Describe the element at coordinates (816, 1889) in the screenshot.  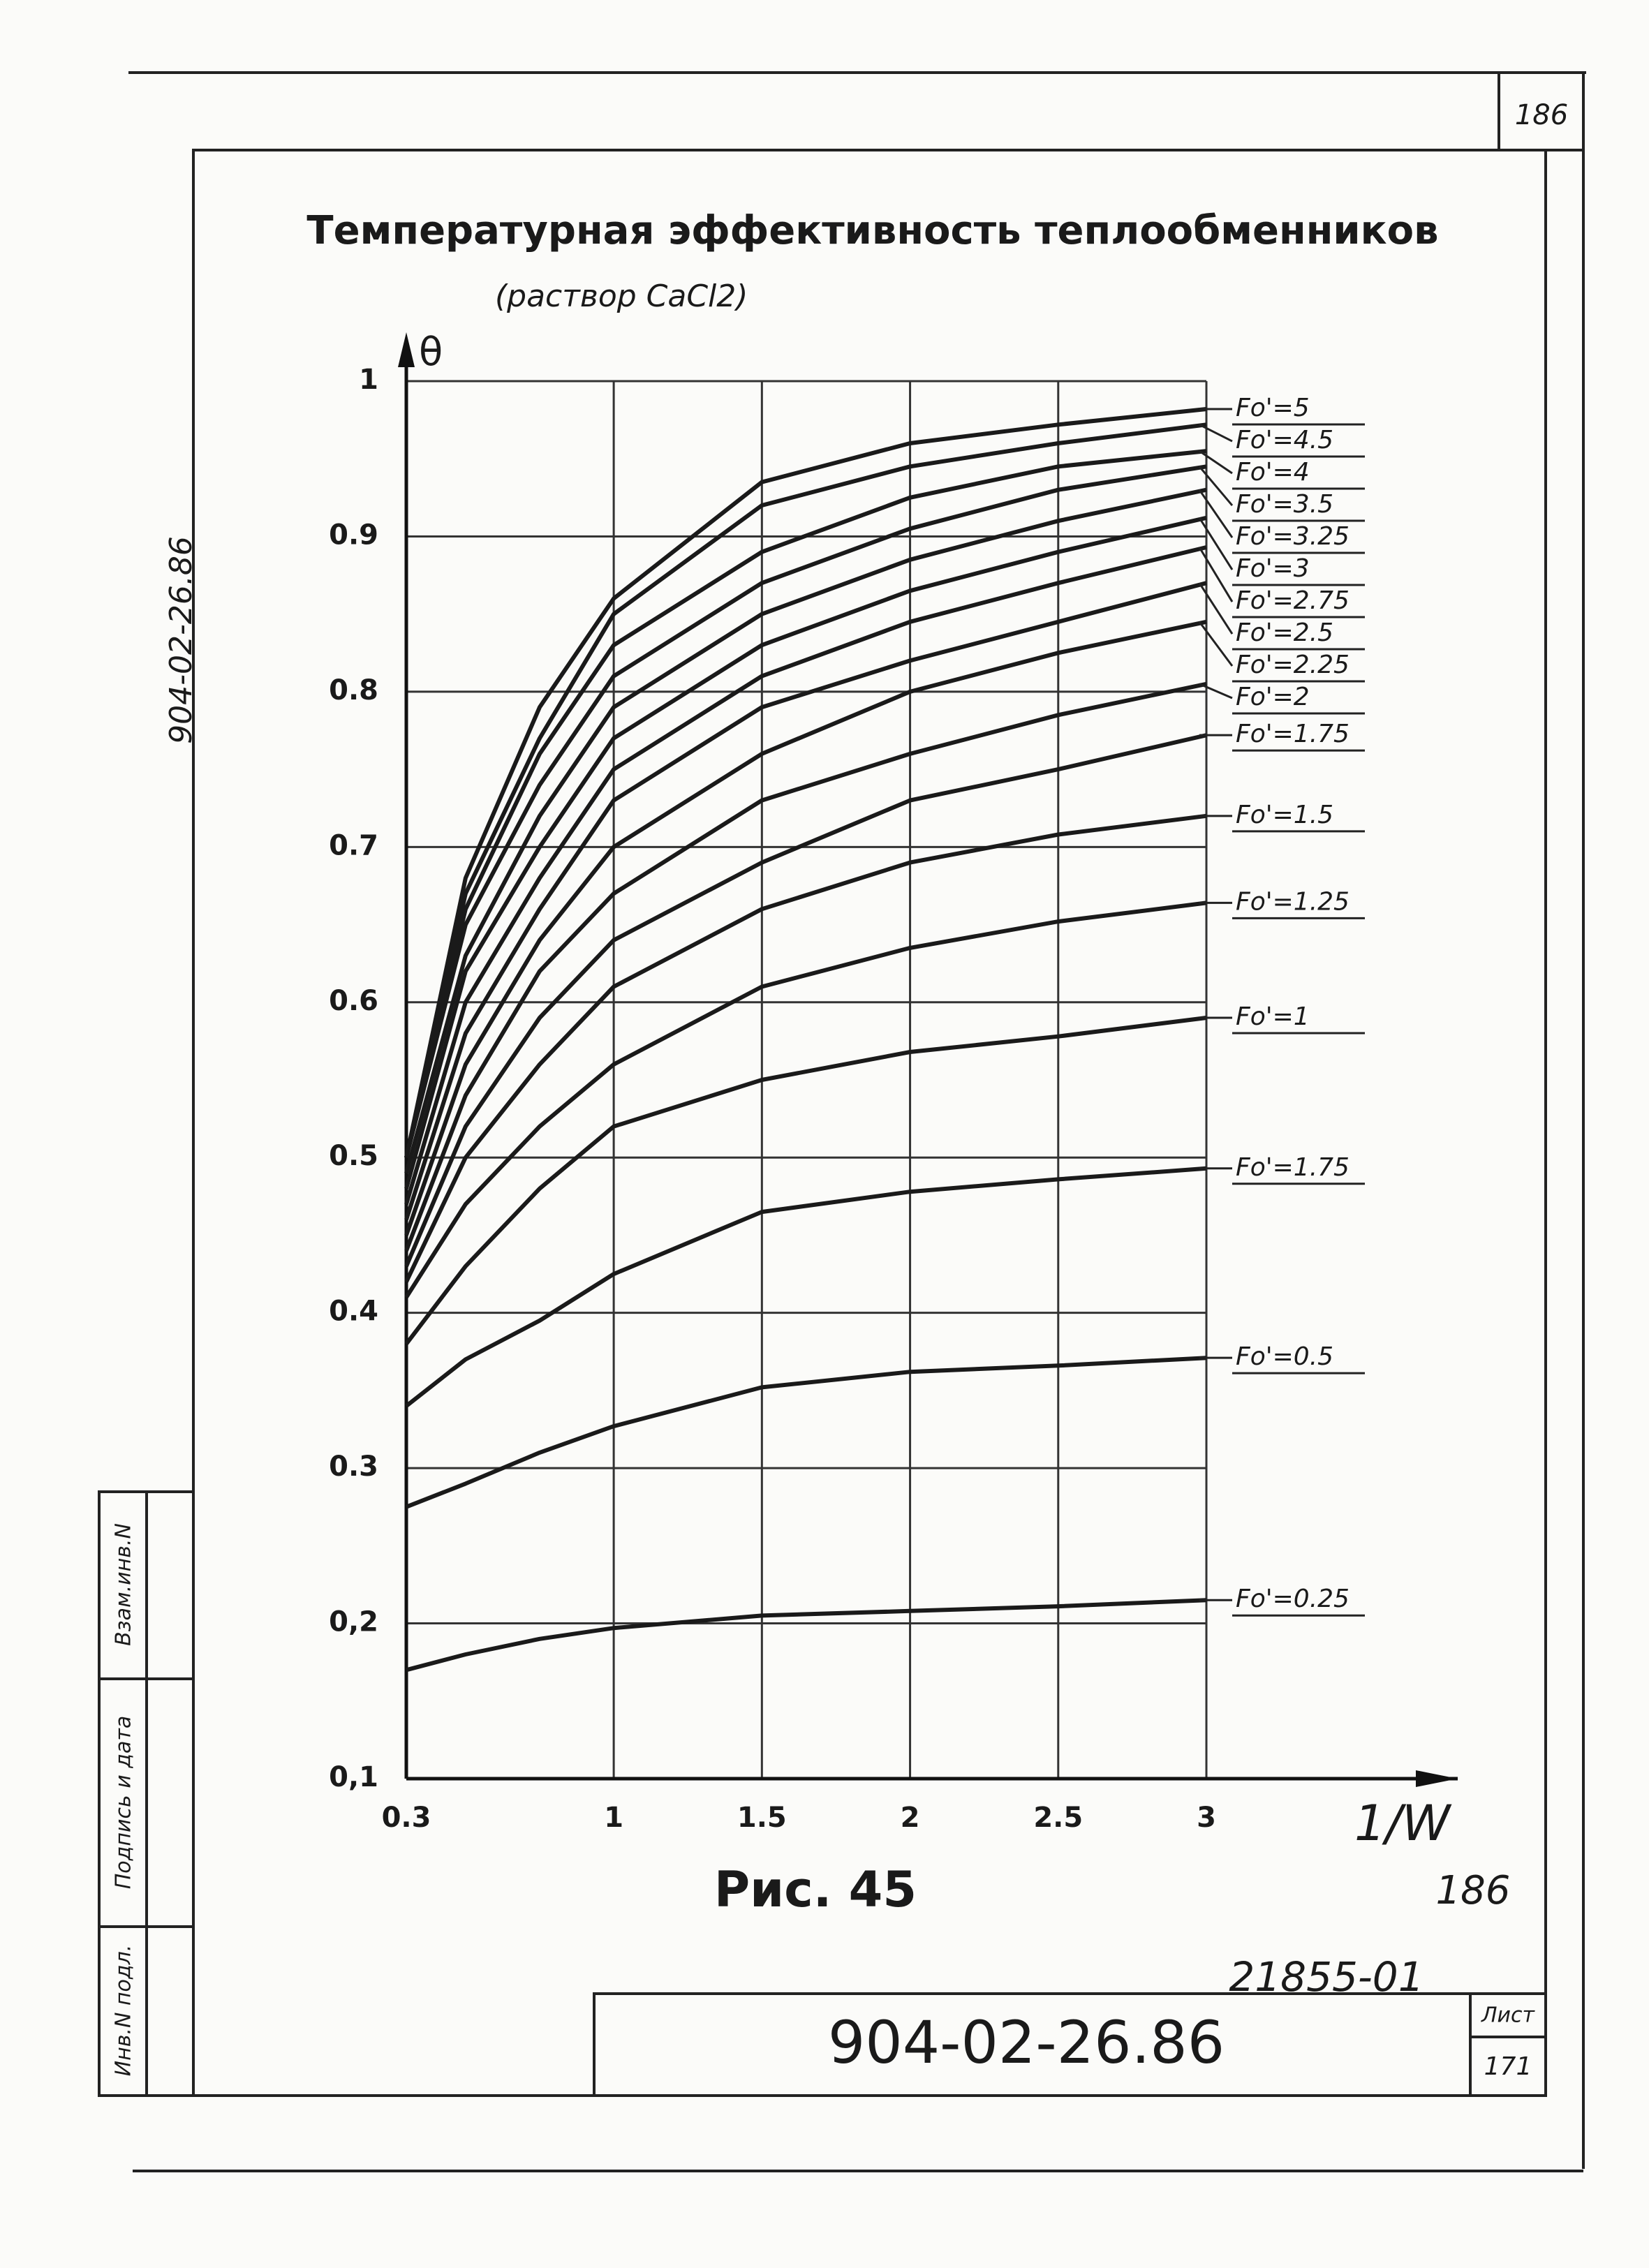
I see `figure-caption: Рис. 45` at that location.